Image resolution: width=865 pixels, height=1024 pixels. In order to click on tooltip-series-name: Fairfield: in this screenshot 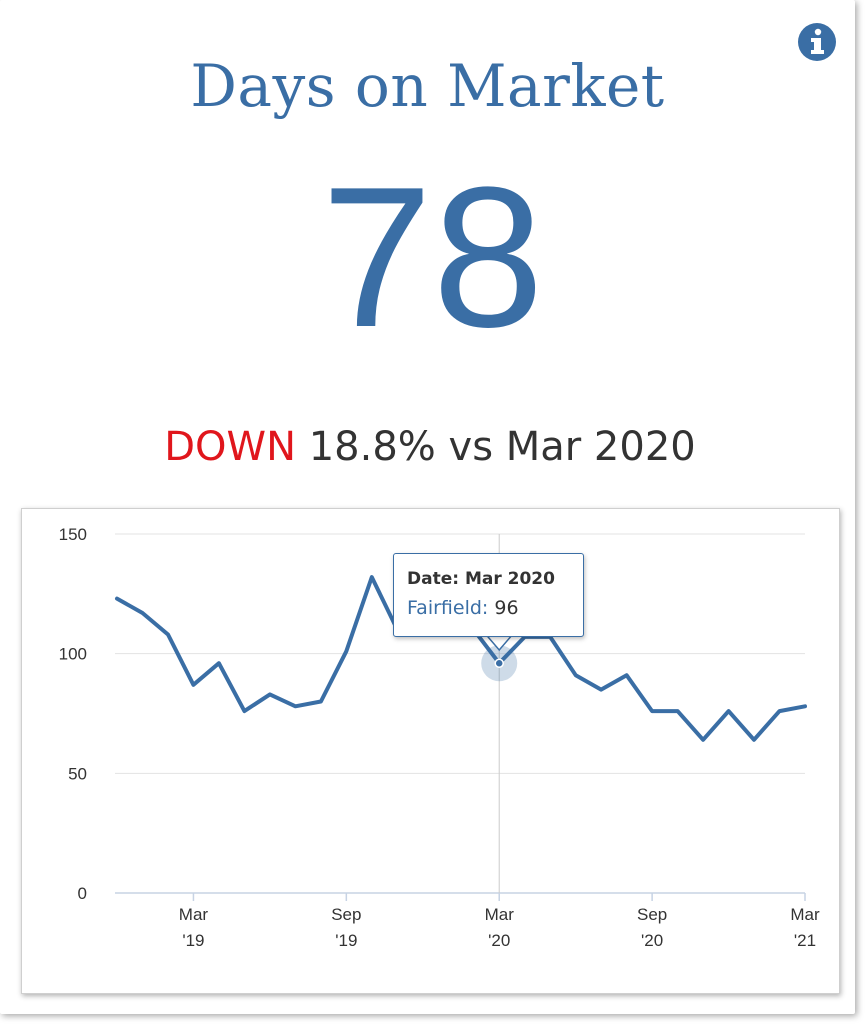, I will do `click(448, 608)`.